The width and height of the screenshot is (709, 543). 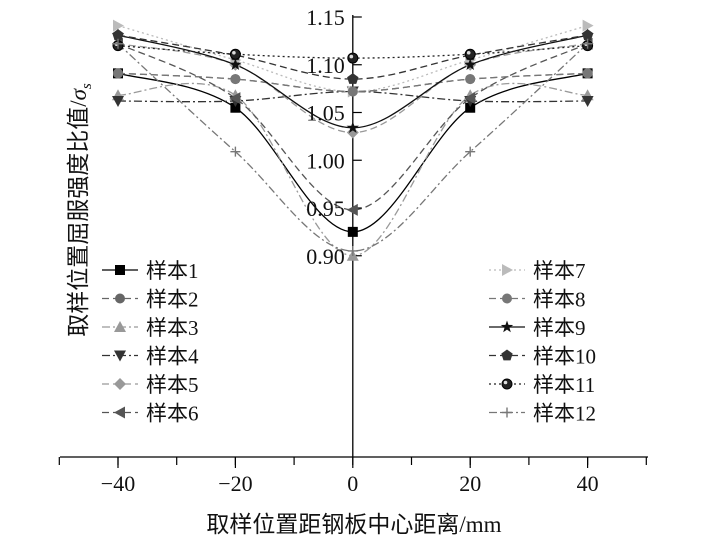 I want to click on legend-item-5: 样本5, so click(x=150, y=385).